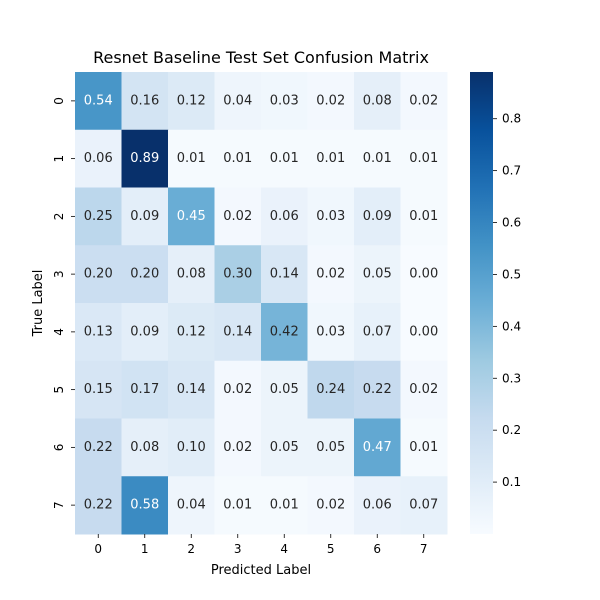 This screenshot has width=600, height=600. I want to click on cell-value-label: 0.17, so click(144, 389).